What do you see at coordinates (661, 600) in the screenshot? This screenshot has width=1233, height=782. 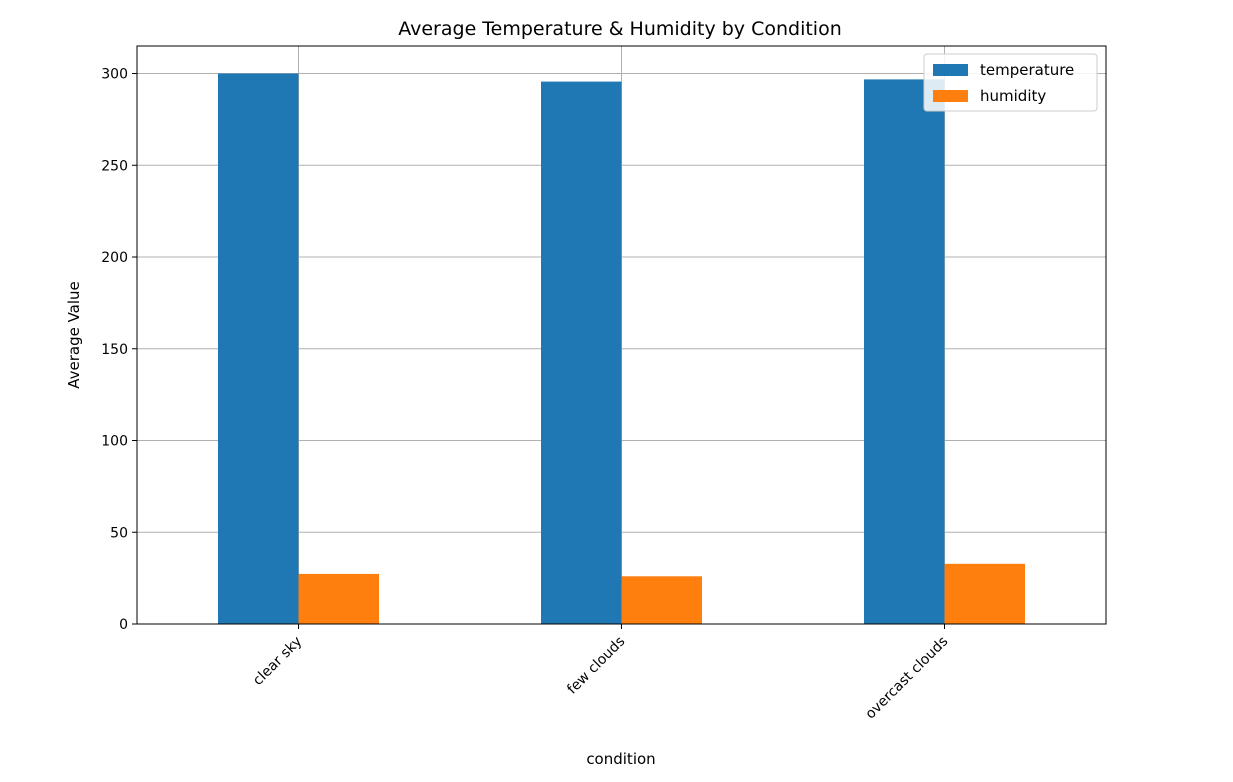 I see `bar-humidity-few-clouds` at bounding box center [661, 600].